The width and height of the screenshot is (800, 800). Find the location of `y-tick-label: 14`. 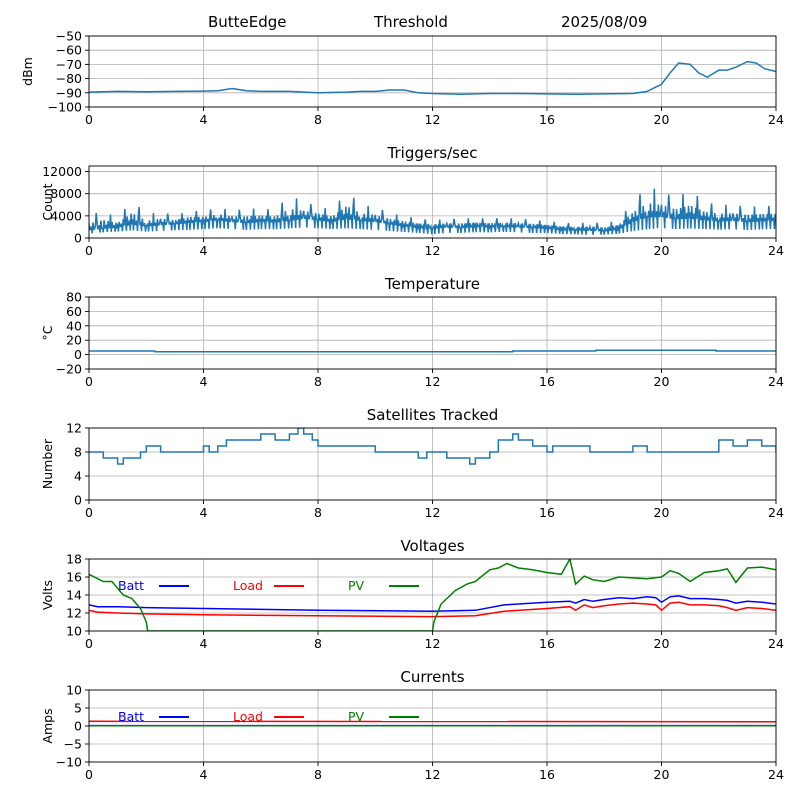

y-tick-label: 14 is located at coordinates (74, 595).